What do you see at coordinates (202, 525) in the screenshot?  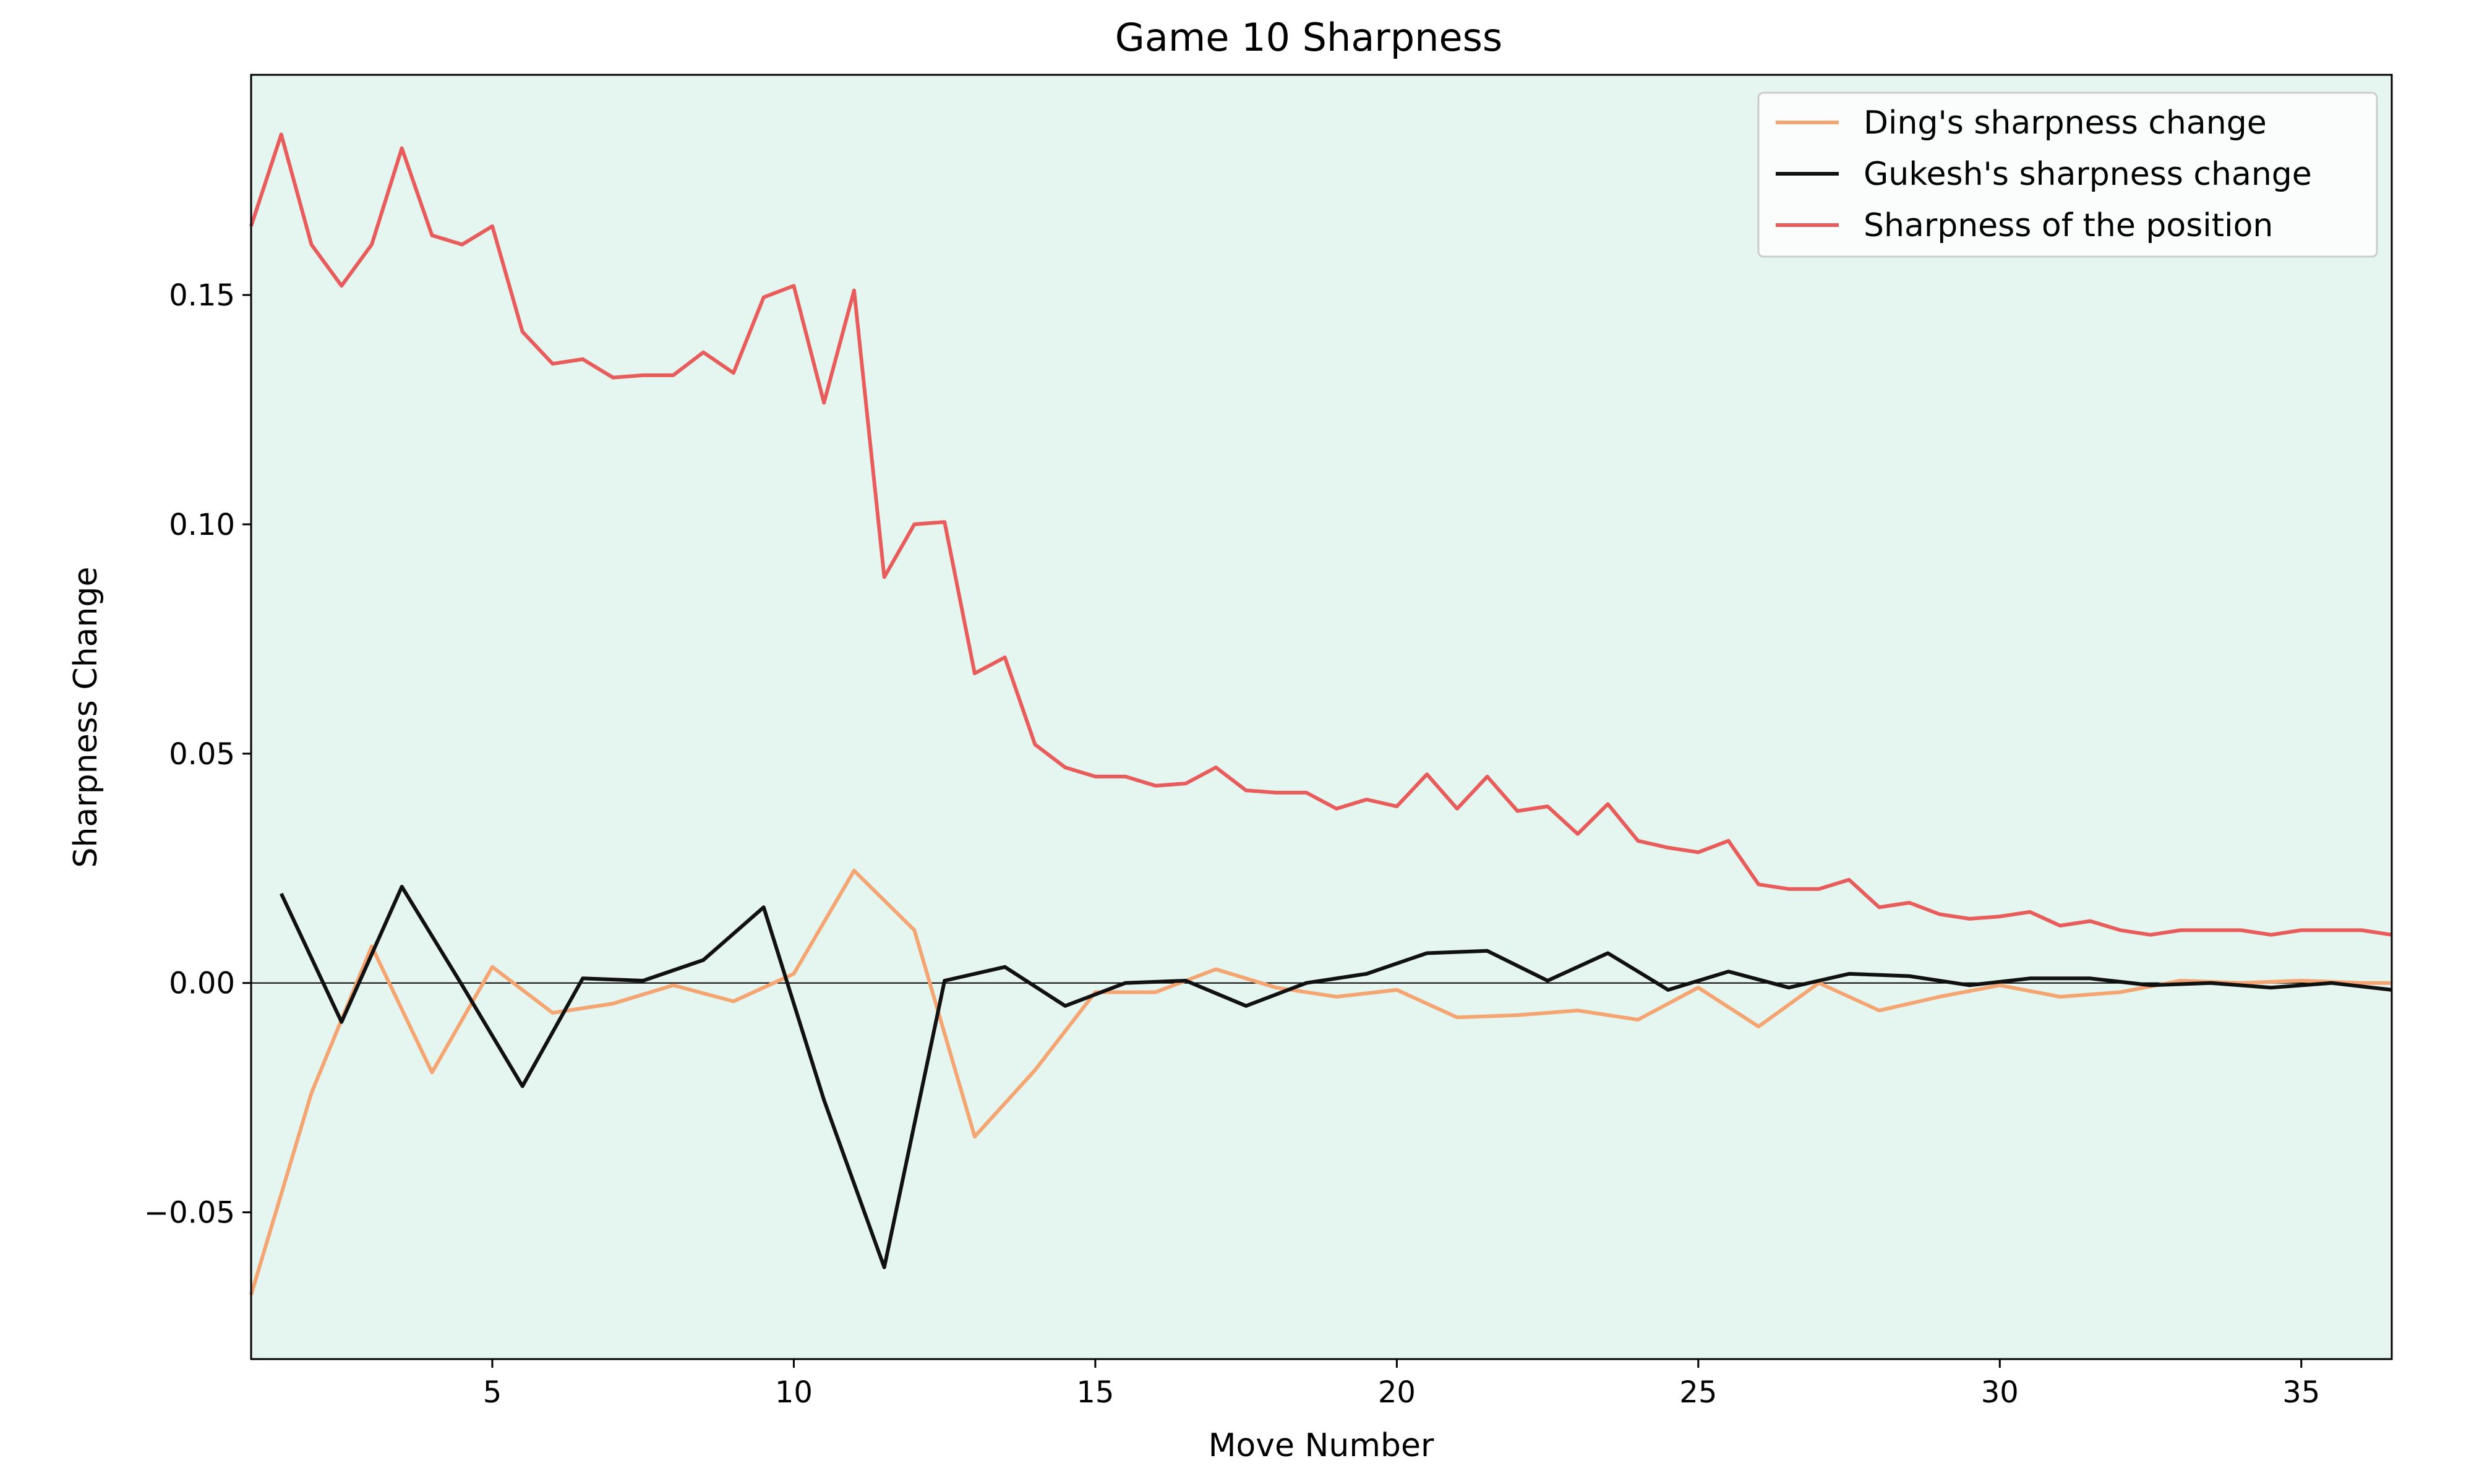 I see `y-tick-label: 0.10` at bounding box center [202, 525].